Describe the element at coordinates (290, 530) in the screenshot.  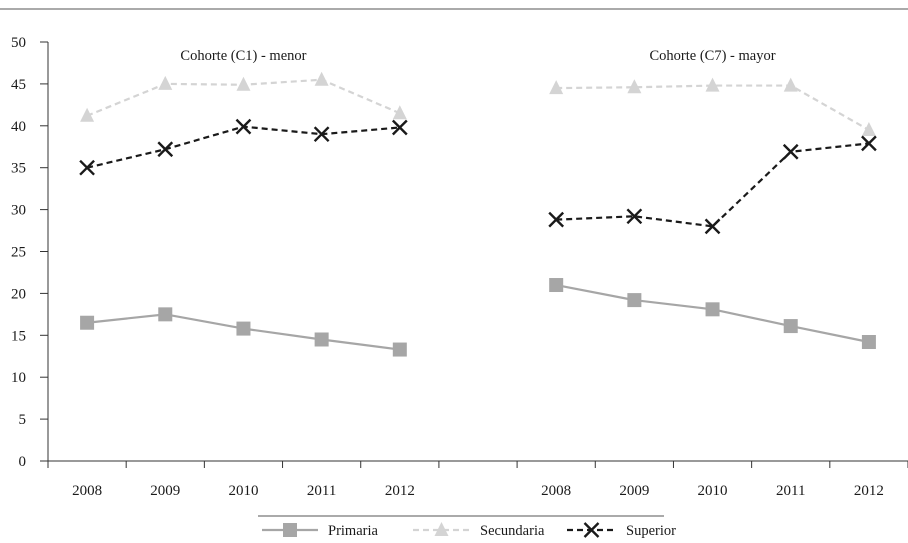
I see `legend-marker-primaria` at that location.